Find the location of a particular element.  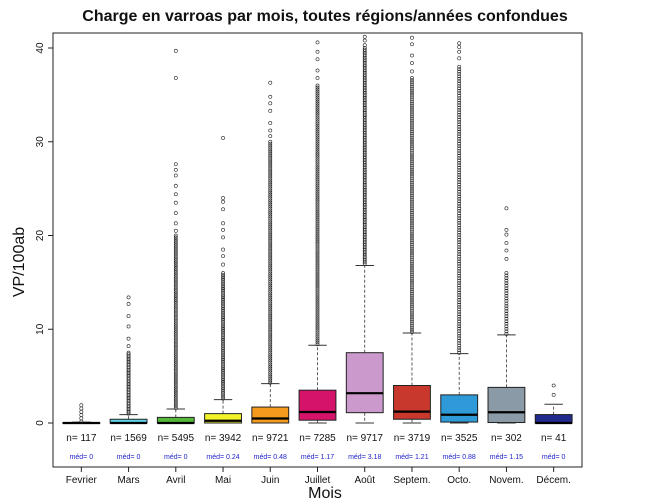

n-label: n= 9717 is located at coordinates (365, 438).